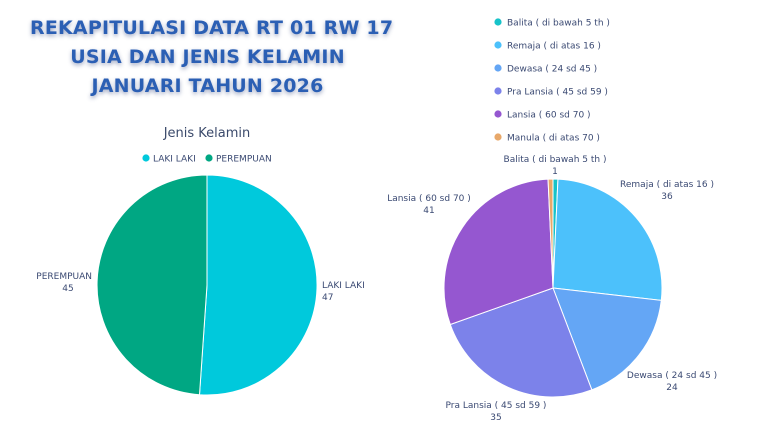 Image resolution: width=768 pixels, height=432 pixels. Describe the element at coordinates (429, 199) in the screenshot. I see `slice-label-lansia-60-sd-70: Lansia ( 60 sd 70 )` at that location.